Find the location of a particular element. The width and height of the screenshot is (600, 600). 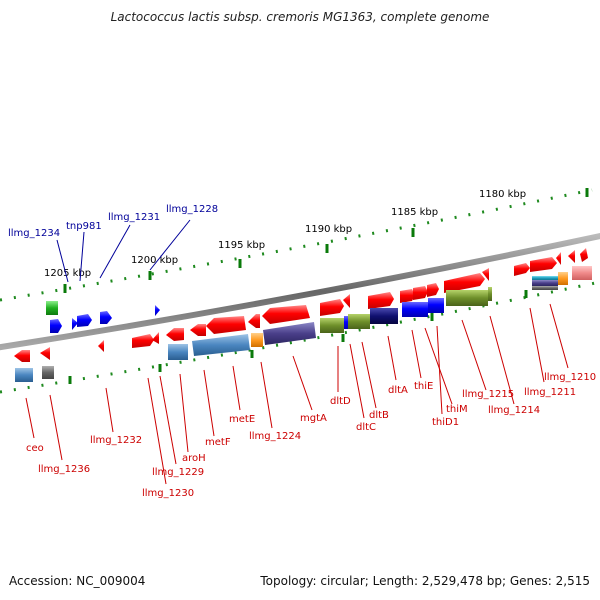

gene-label: tnp981 is located at coordinates (84, 226).